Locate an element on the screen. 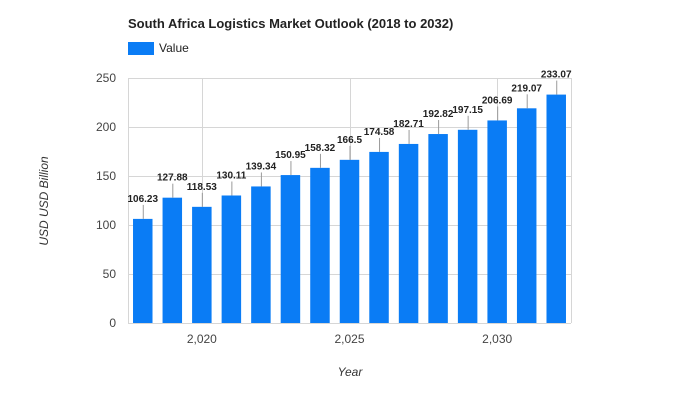  y-tick-label: 0 is located at coordinates (112, 323).